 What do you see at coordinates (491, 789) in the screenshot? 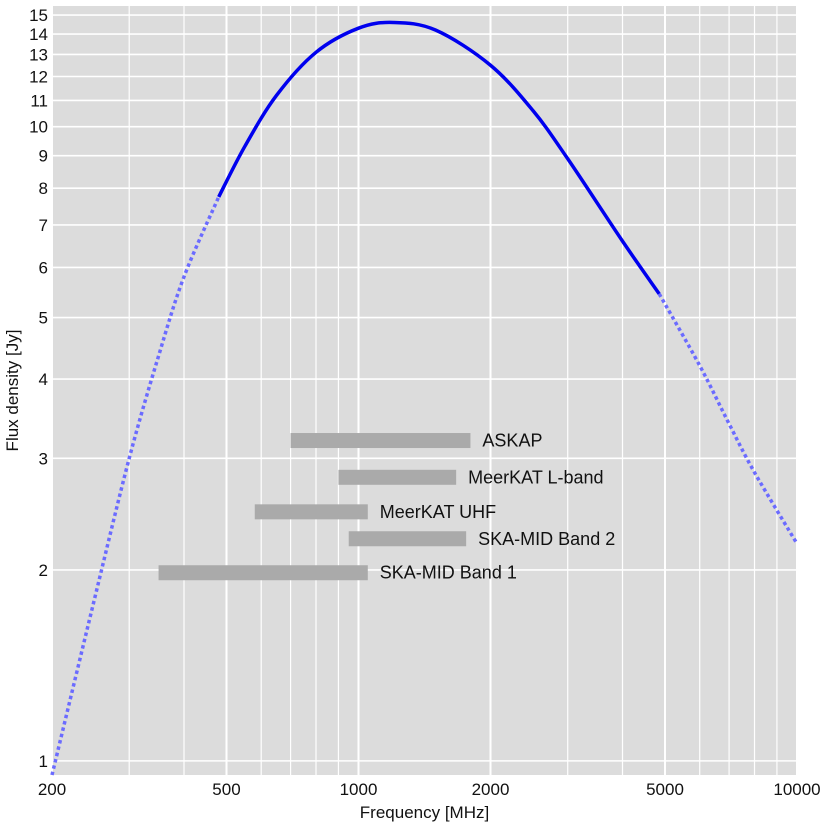
I see `x-tick-label: 2000` at bounding box center [491, 789].